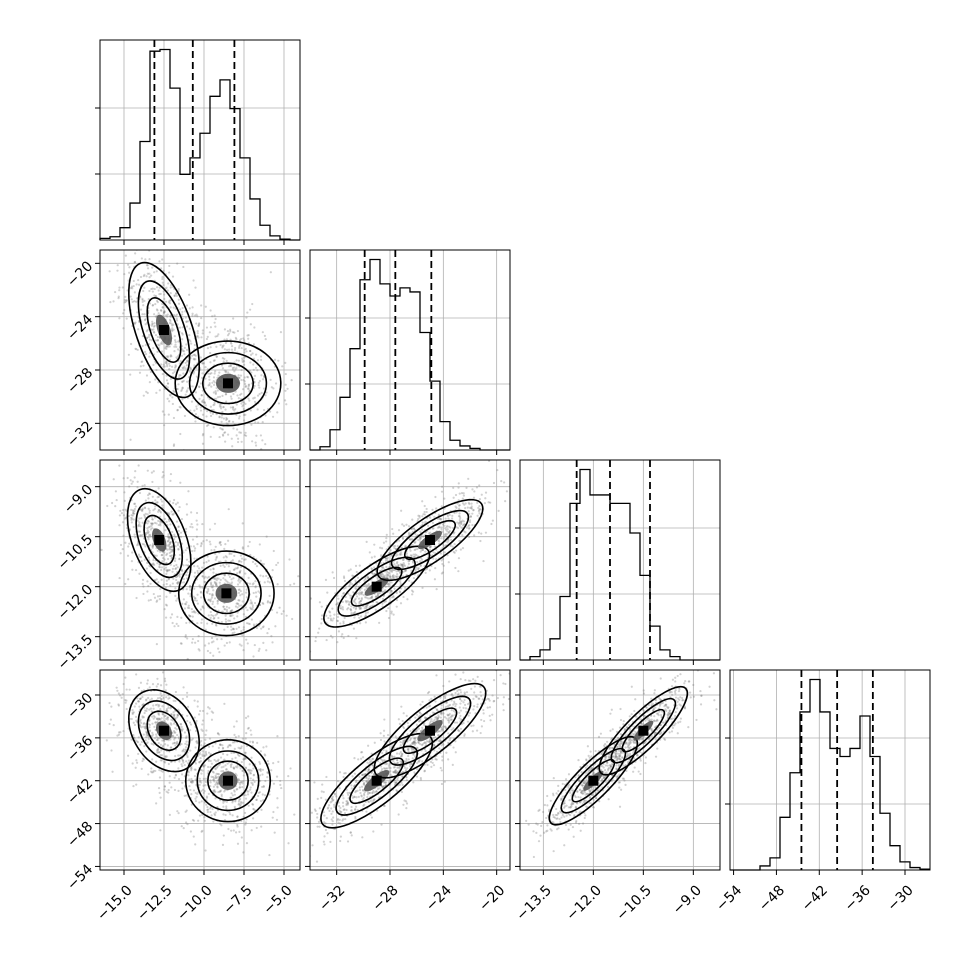 This screenshot has width=970, height=970. What do you see at coordinates (410, 350) in the screenshot?
I see `panel-frame` at bounding box center [410, 350].